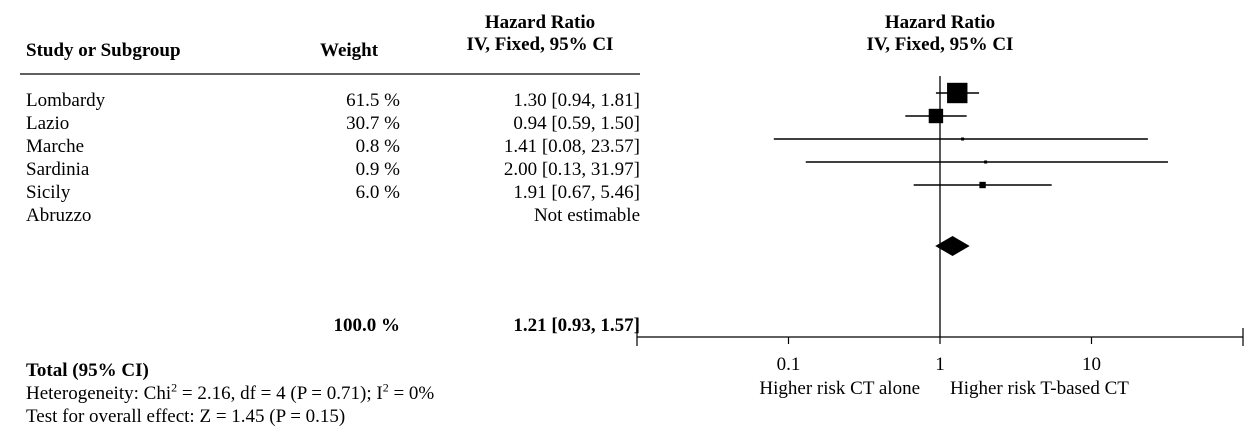 The image size is (1252, 430). I want to click on study-name: Lombardy, so click(66, 100).